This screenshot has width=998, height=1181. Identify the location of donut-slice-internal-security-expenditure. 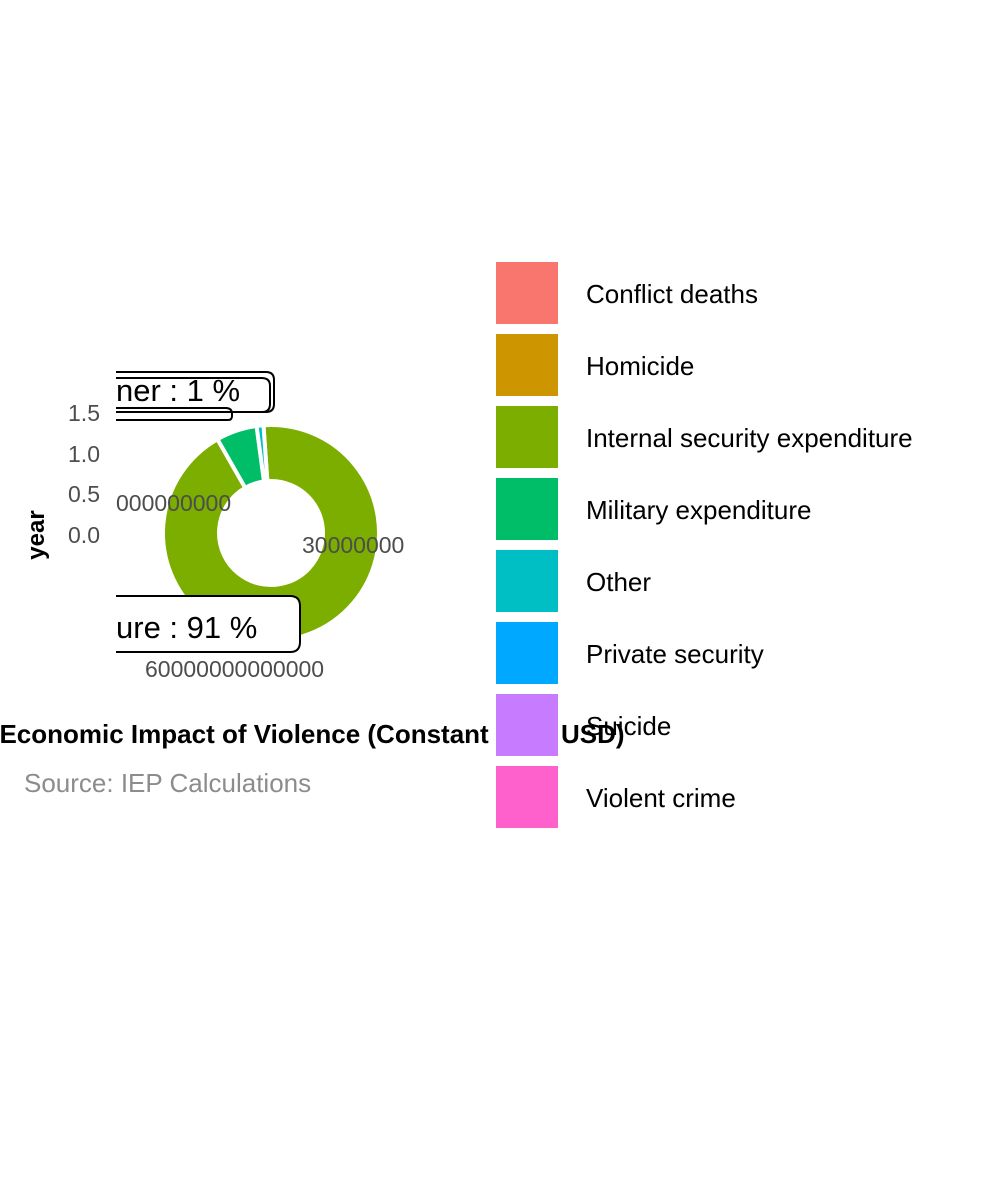
(271, 533).